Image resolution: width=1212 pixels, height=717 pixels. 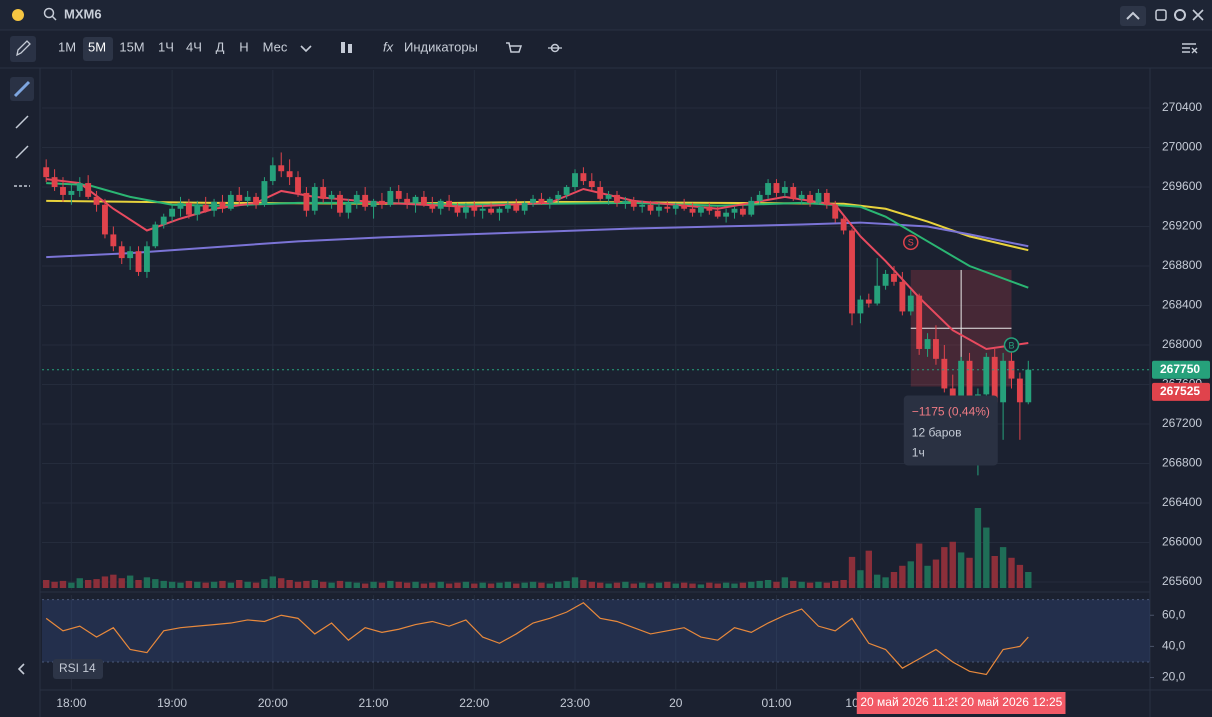 I want to click on collapse-button, so click(x=1133, y=16).